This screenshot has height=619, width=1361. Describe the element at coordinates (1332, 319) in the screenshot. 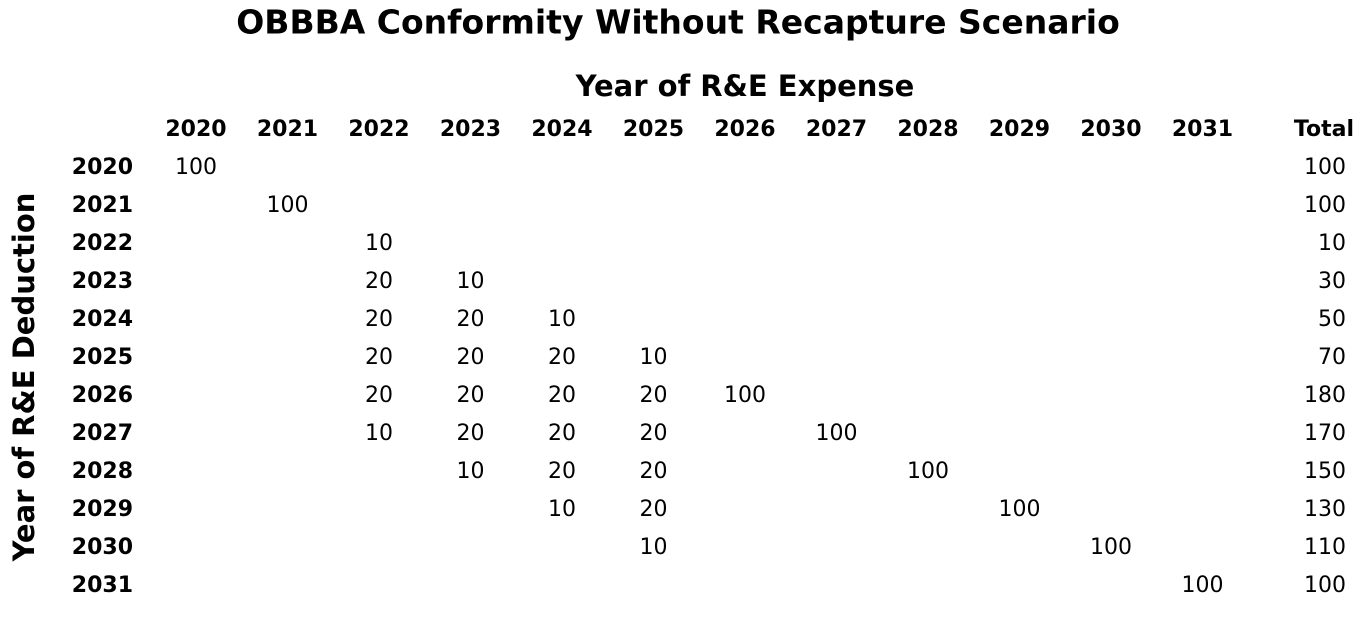

I see `row-total: 50` at that location.